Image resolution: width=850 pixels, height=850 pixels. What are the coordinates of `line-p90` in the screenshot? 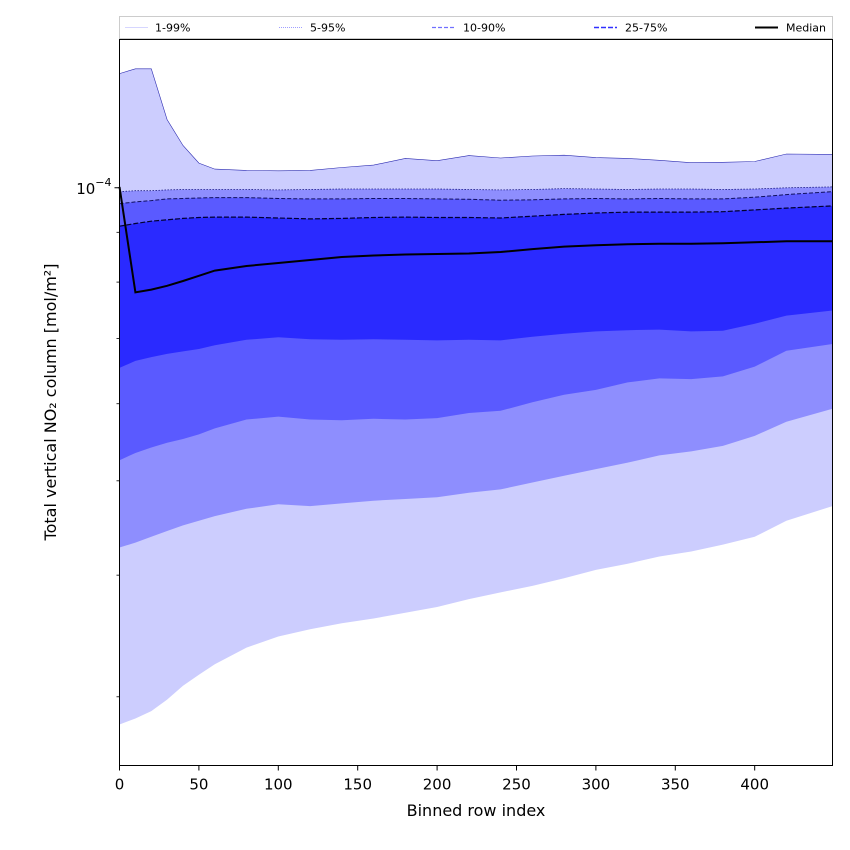 It's located at (476, 198).